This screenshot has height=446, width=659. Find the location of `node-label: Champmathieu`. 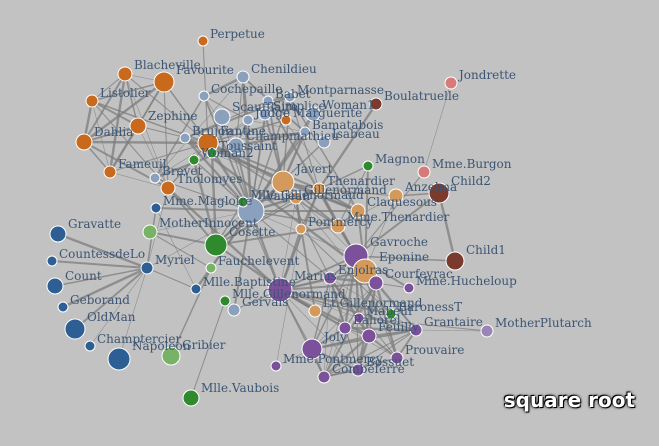

node-label: Champmathieu is located at coordinates (292, 136).